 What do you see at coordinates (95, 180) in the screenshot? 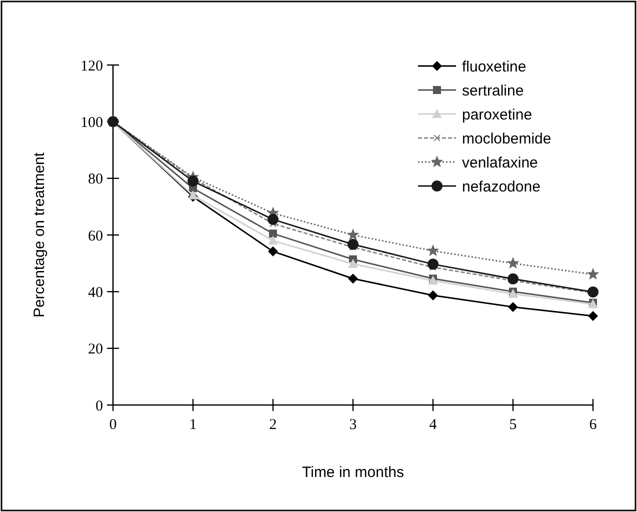
I see `y-tick-label: 80` at bounding box center [95, 180].